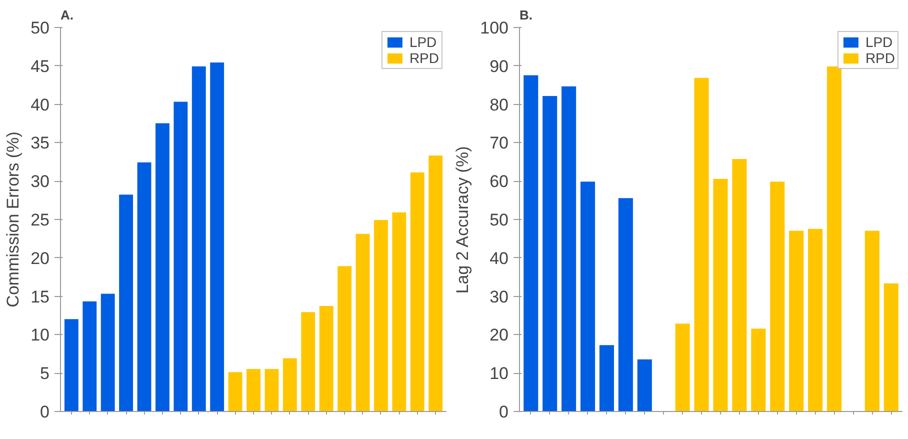  What do you see at coordinates (67, 15) in the screenshot?
I see `chart-title: A.` at bounding box center [67, 15].